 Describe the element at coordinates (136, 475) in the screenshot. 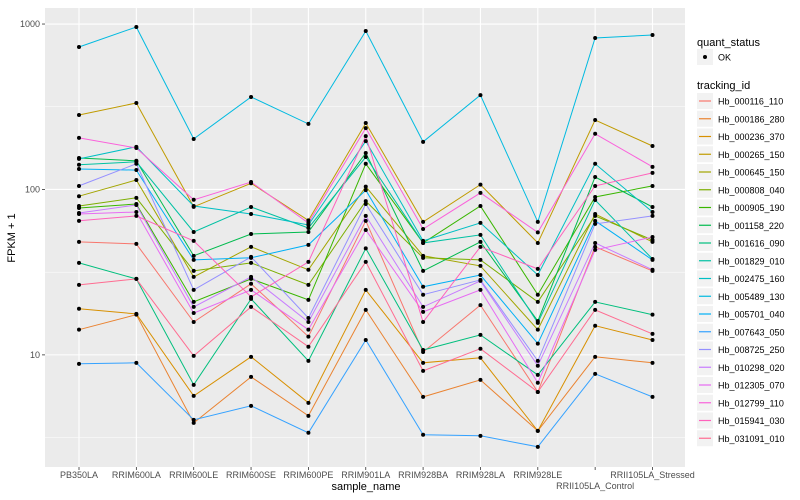

I see `x-tick-label: RRIM600LA` at that location.